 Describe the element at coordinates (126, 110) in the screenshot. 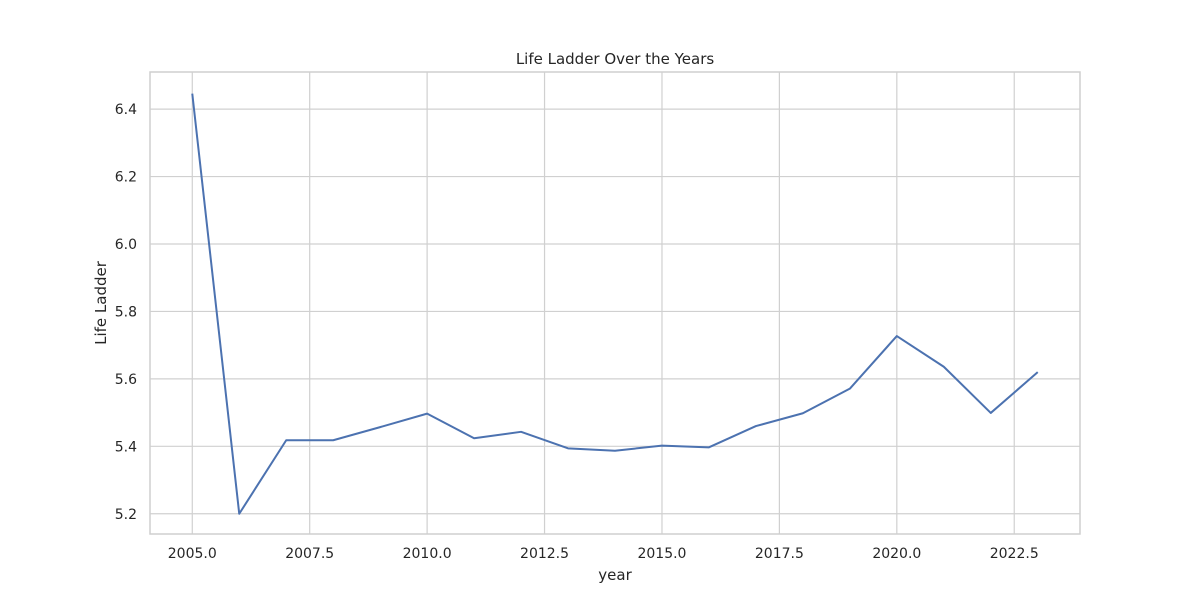

I see `y-tick-label: 6.4` at that location.